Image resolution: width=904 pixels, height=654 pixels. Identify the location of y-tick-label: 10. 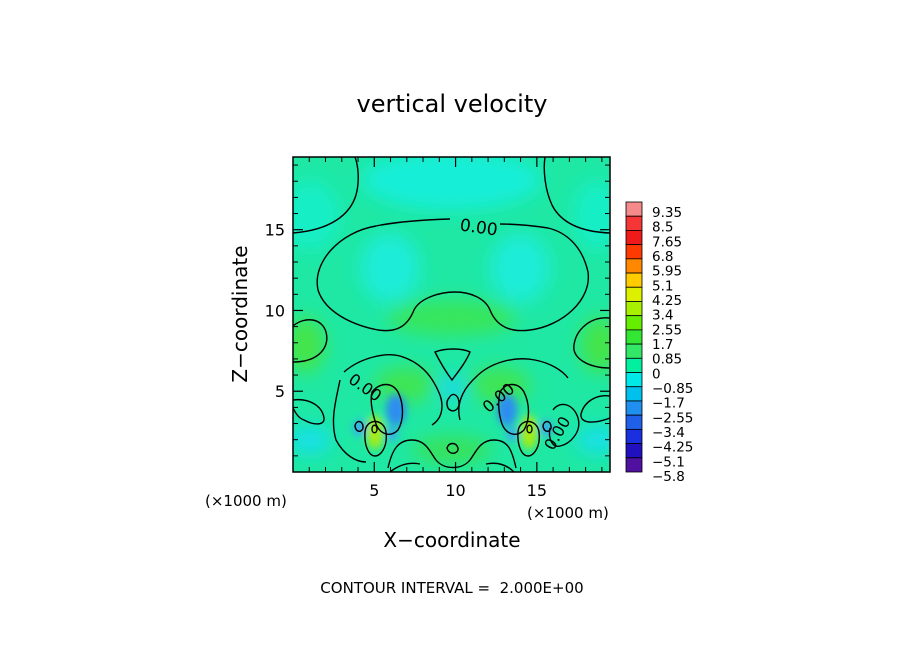
(275, 310).